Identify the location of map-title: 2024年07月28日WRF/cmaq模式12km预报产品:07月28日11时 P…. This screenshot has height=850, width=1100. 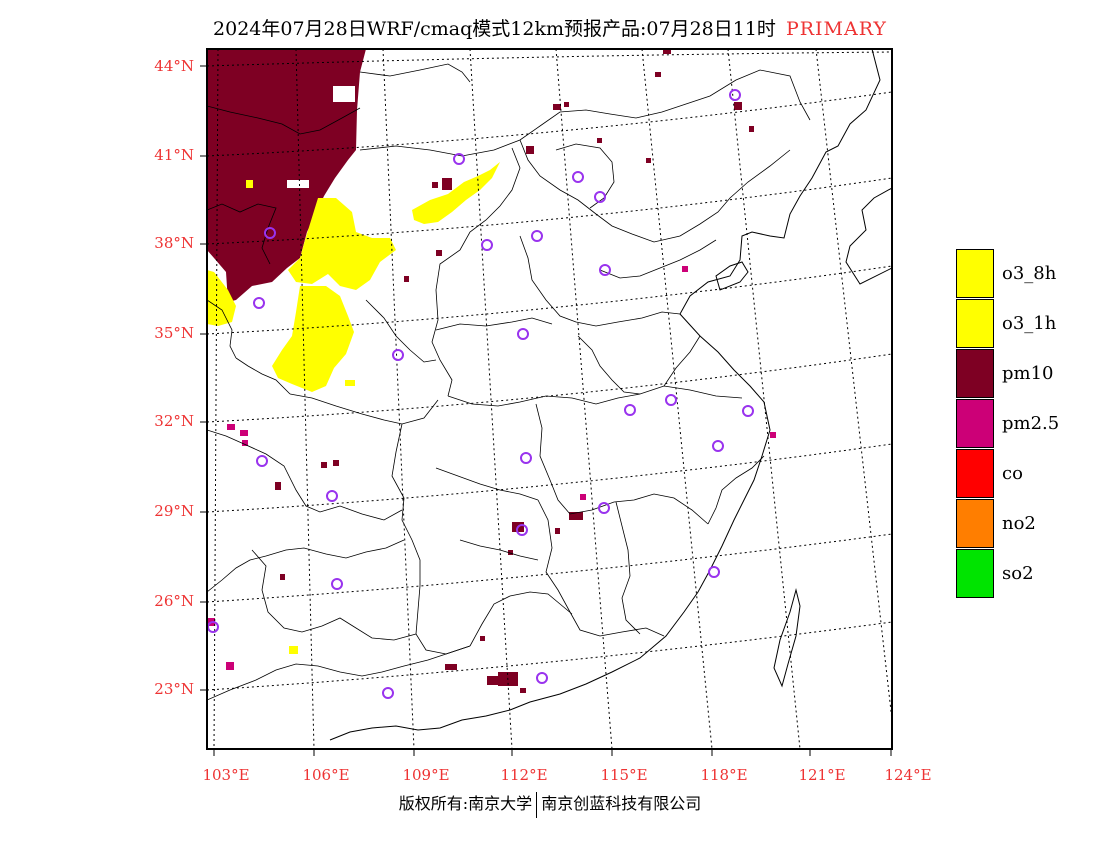
(550, 27).